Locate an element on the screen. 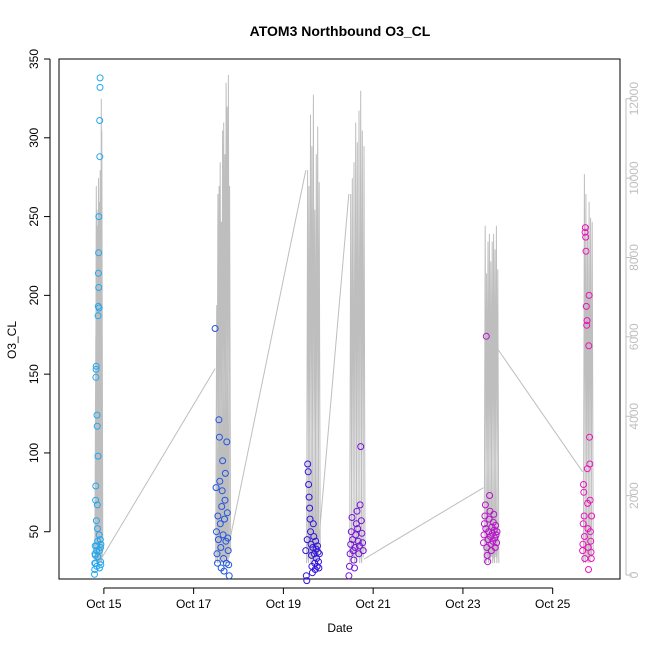  left-tick-label: 250 is located at coordinates (34, 216).